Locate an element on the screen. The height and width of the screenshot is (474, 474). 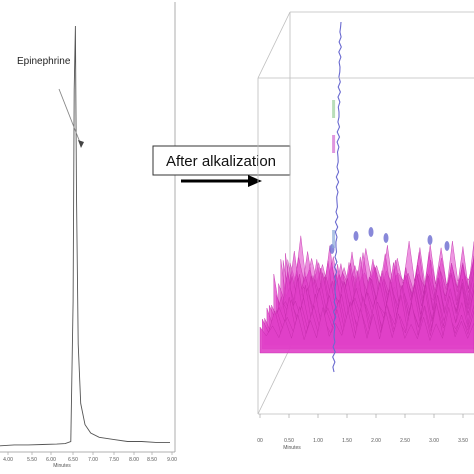
peak-annotation-label: Epinephrine is located at coordinates (44, 61).